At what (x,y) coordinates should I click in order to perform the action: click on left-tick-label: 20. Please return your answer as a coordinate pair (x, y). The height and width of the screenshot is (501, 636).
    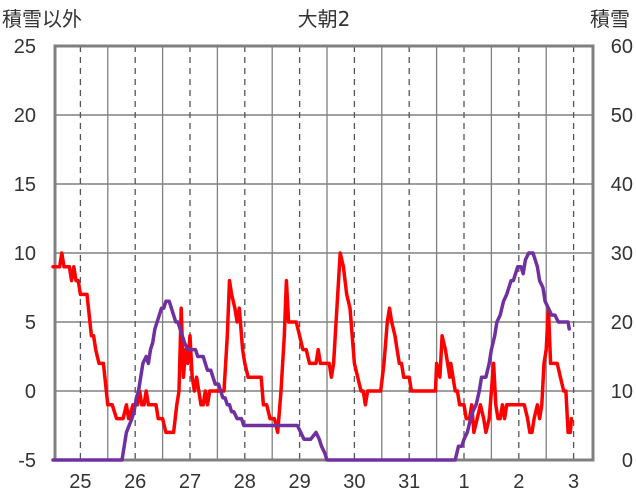
    Looking at the image, I should click on (25, 116).